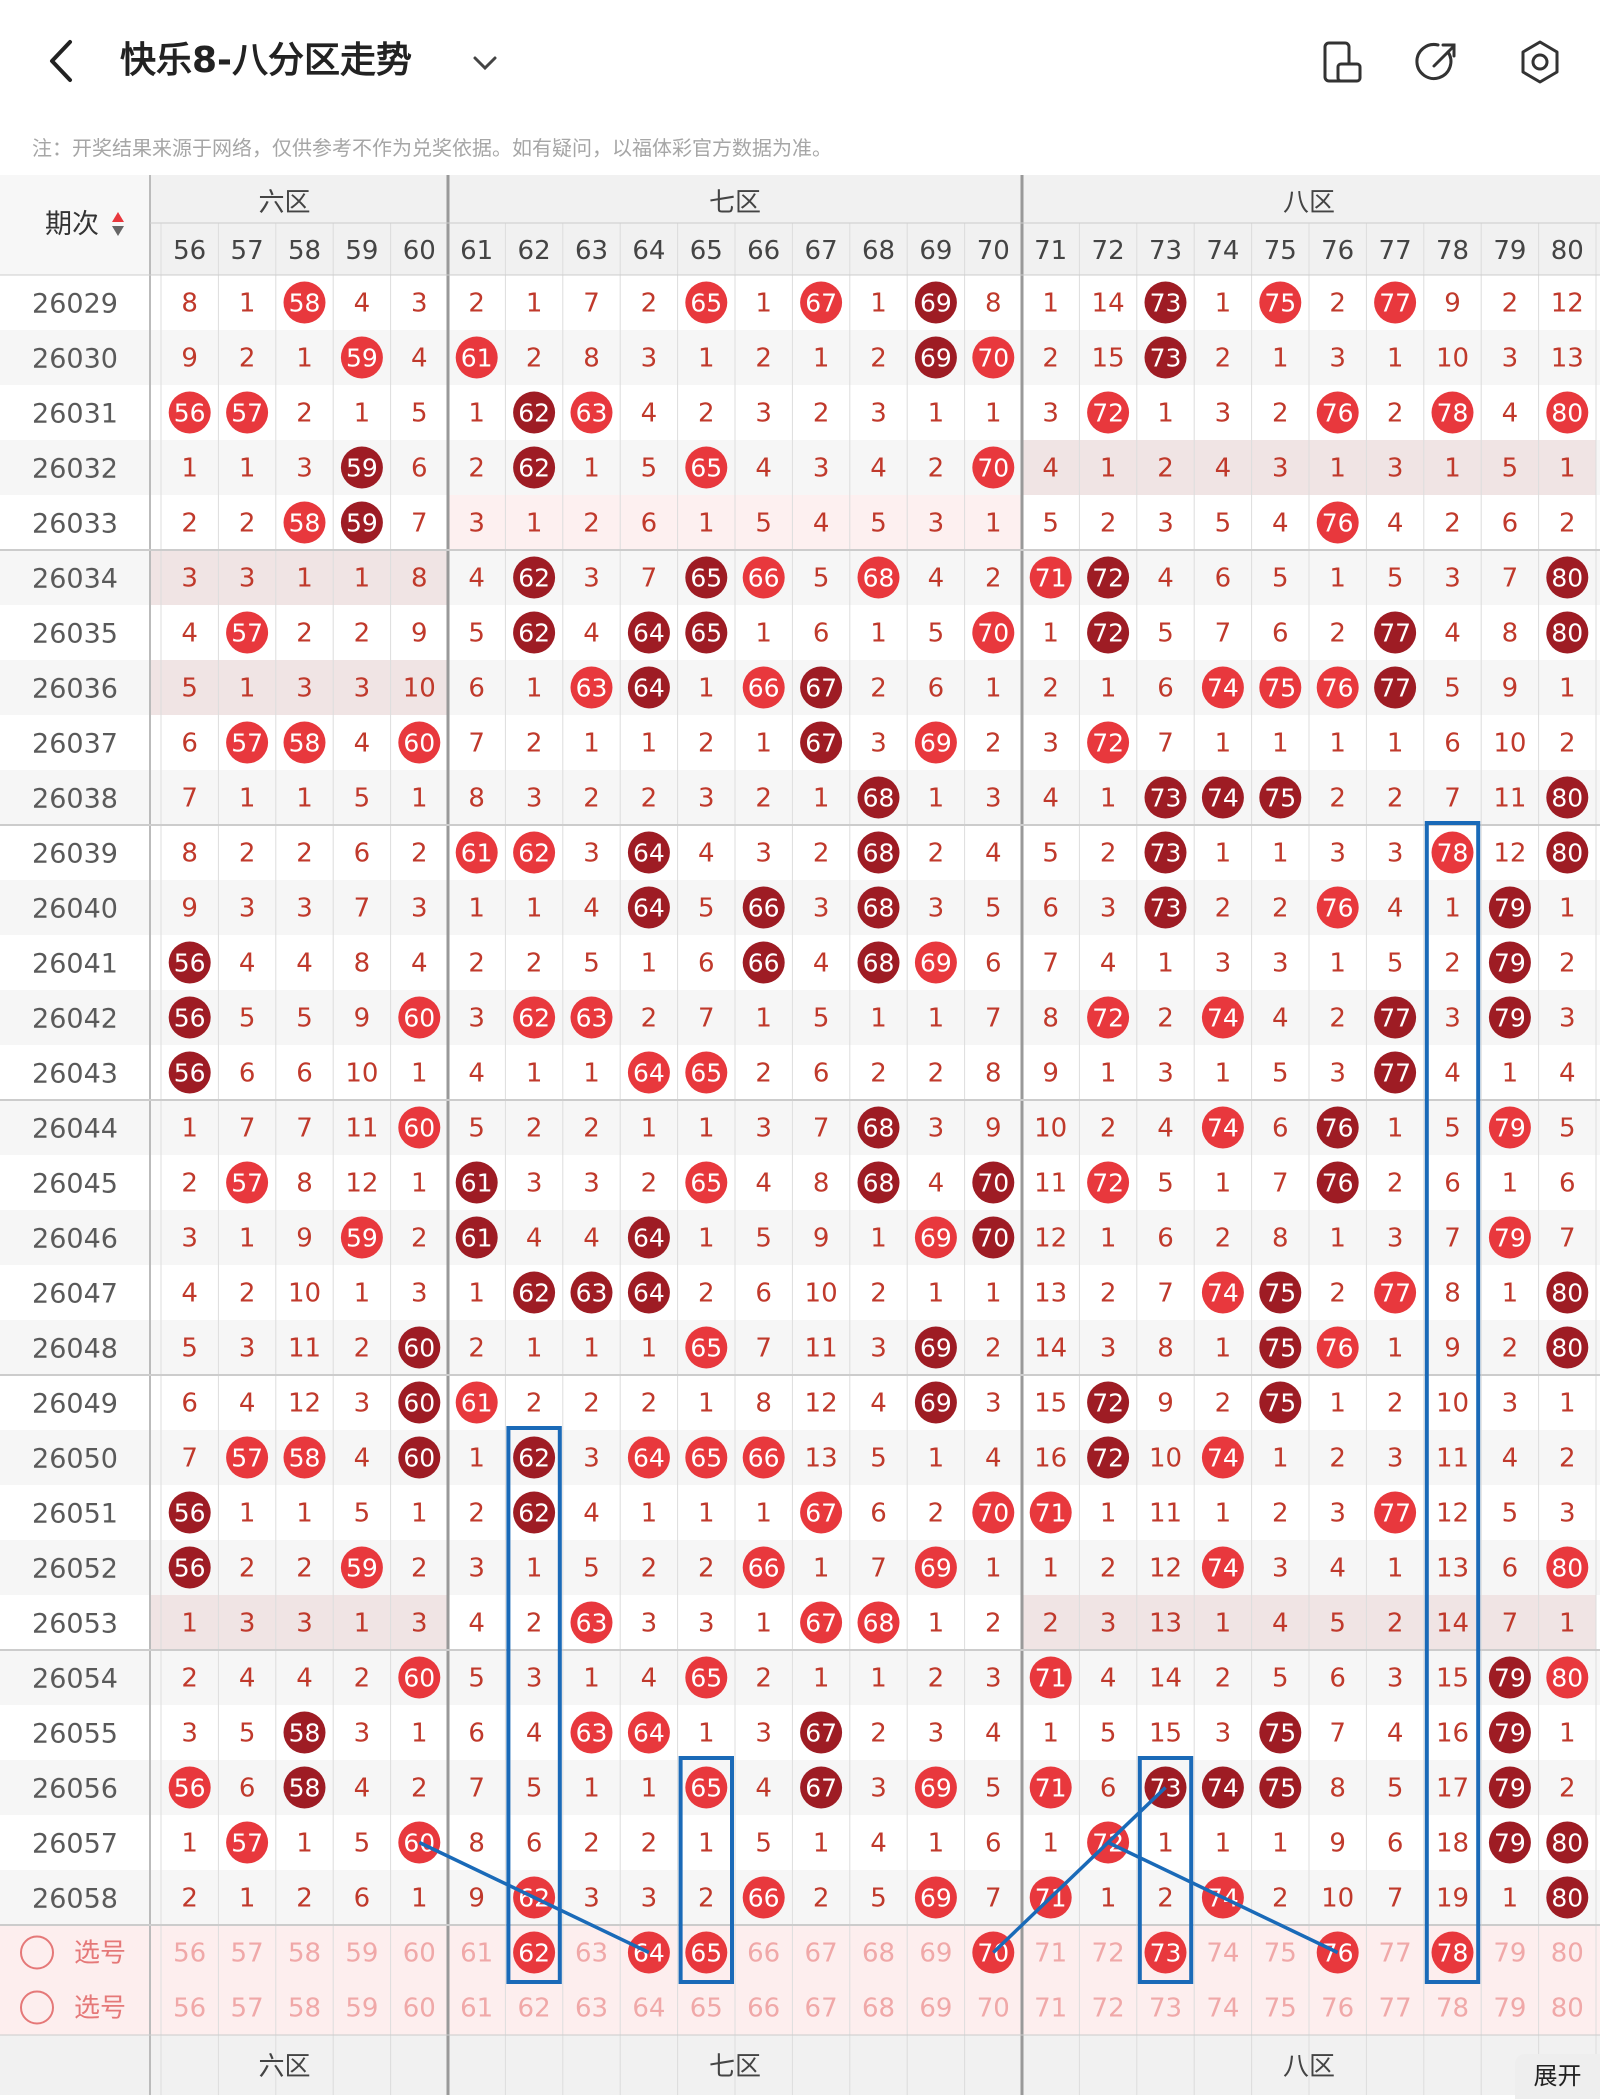  I want to click on share-icon, so click(1438, 62).